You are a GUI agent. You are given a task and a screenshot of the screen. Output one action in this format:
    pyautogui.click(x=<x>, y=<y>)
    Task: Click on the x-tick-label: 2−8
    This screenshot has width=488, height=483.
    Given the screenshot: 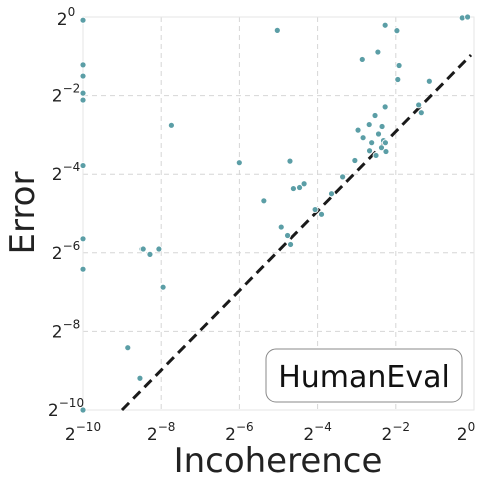 What is the action you would take?
    pyautogui.click(x=161, y=432)
    